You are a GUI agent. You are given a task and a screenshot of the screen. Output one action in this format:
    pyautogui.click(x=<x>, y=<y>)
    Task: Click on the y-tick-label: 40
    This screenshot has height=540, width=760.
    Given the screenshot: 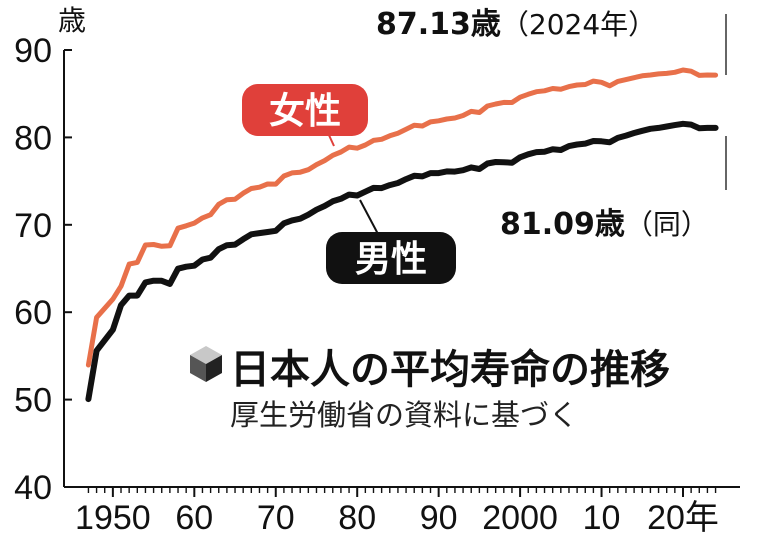 What is the action you would take?
    pyautogui.click(x=33, y=488)
    